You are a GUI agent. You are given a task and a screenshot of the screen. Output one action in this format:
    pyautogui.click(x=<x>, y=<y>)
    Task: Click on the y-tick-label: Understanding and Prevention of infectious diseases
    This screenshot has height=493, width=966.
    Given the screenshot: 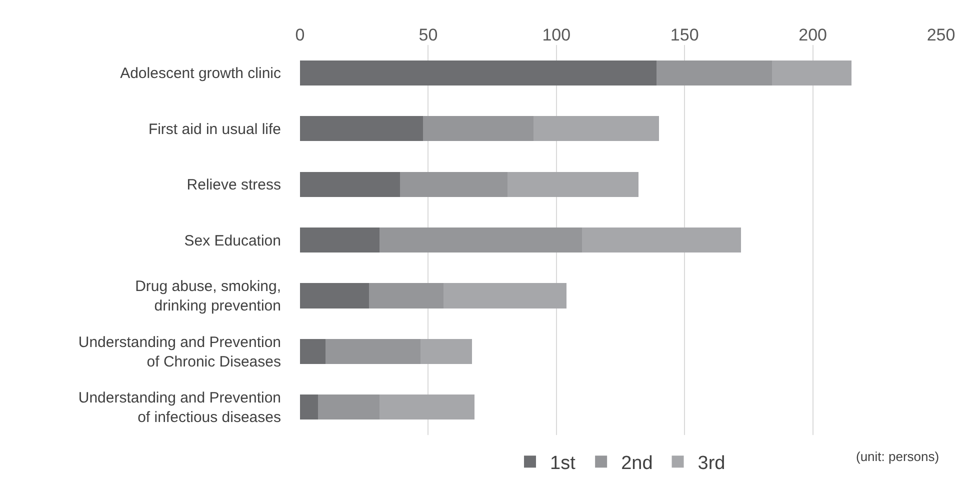 What is the action you would take?
    pyautogui.click(x=179, y=408)
    